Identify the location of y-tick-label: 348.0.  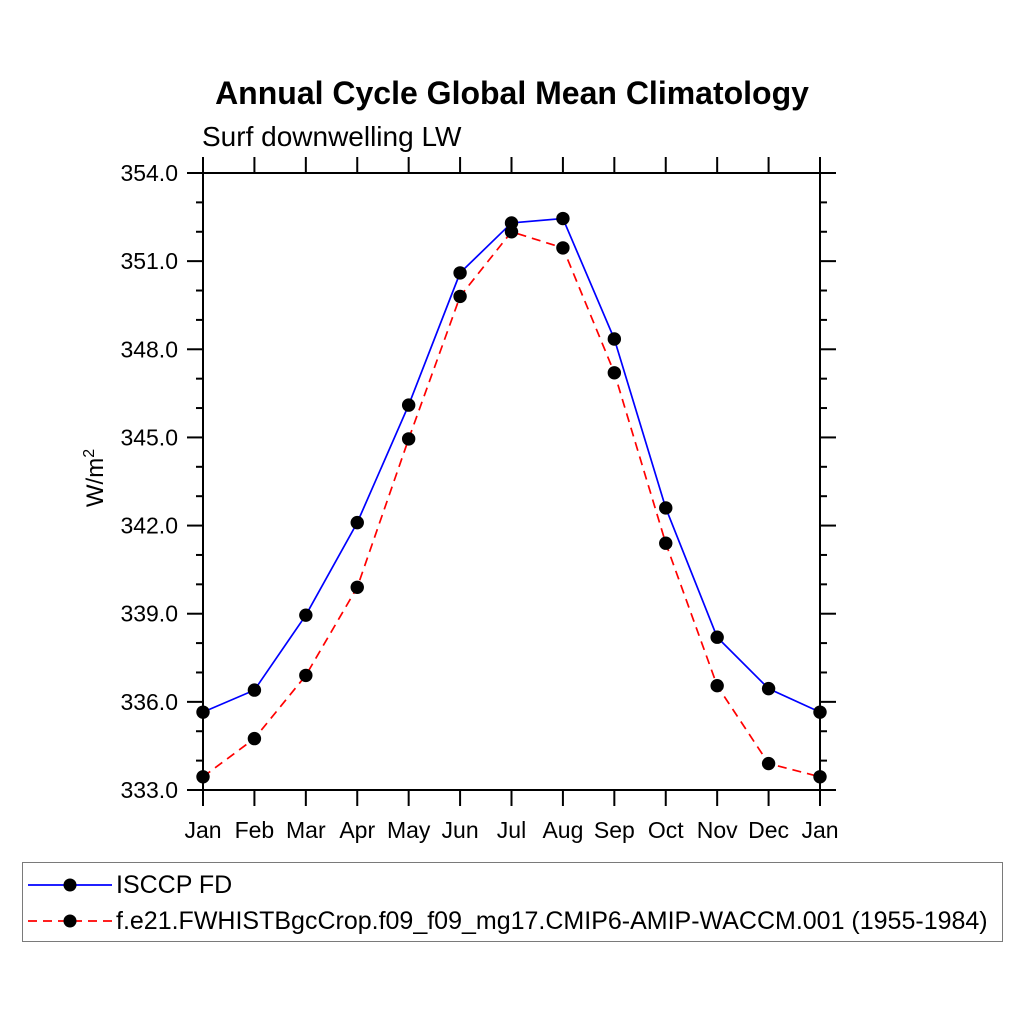
(149, 349).